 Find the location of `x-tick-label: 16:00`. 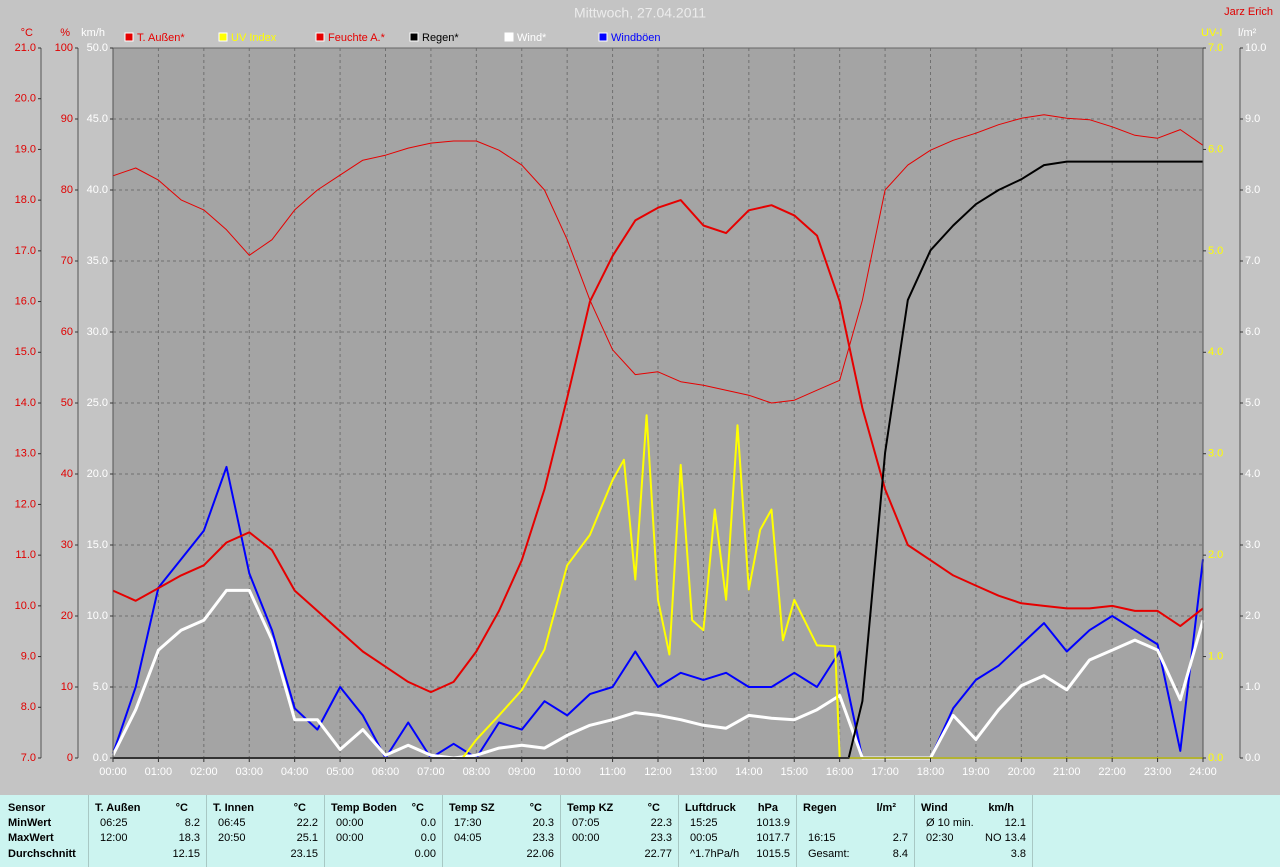

x-tick-label: 16:00 is located at coordinates (840, 772).